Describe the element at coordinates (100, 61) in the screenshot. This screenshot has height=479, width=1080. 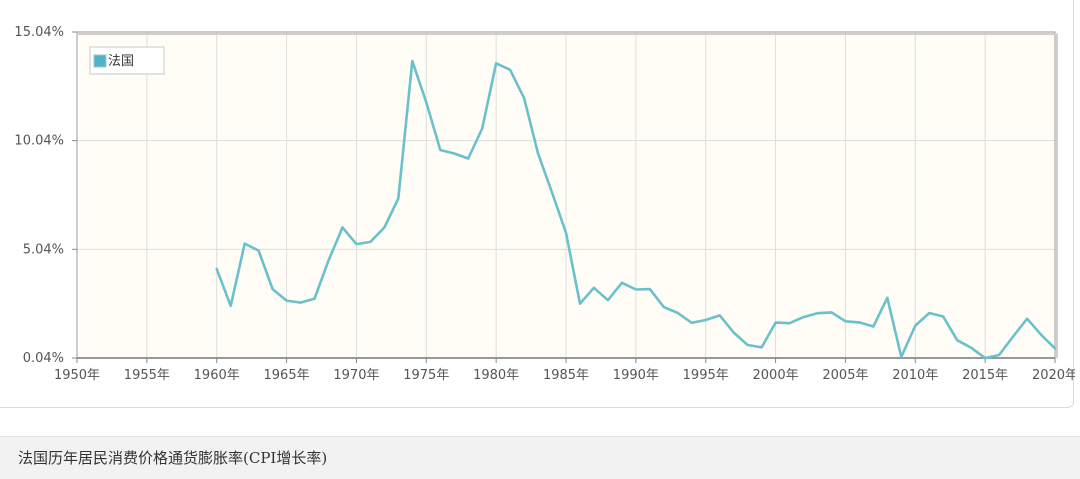
I see `legend-swatch` at that location.